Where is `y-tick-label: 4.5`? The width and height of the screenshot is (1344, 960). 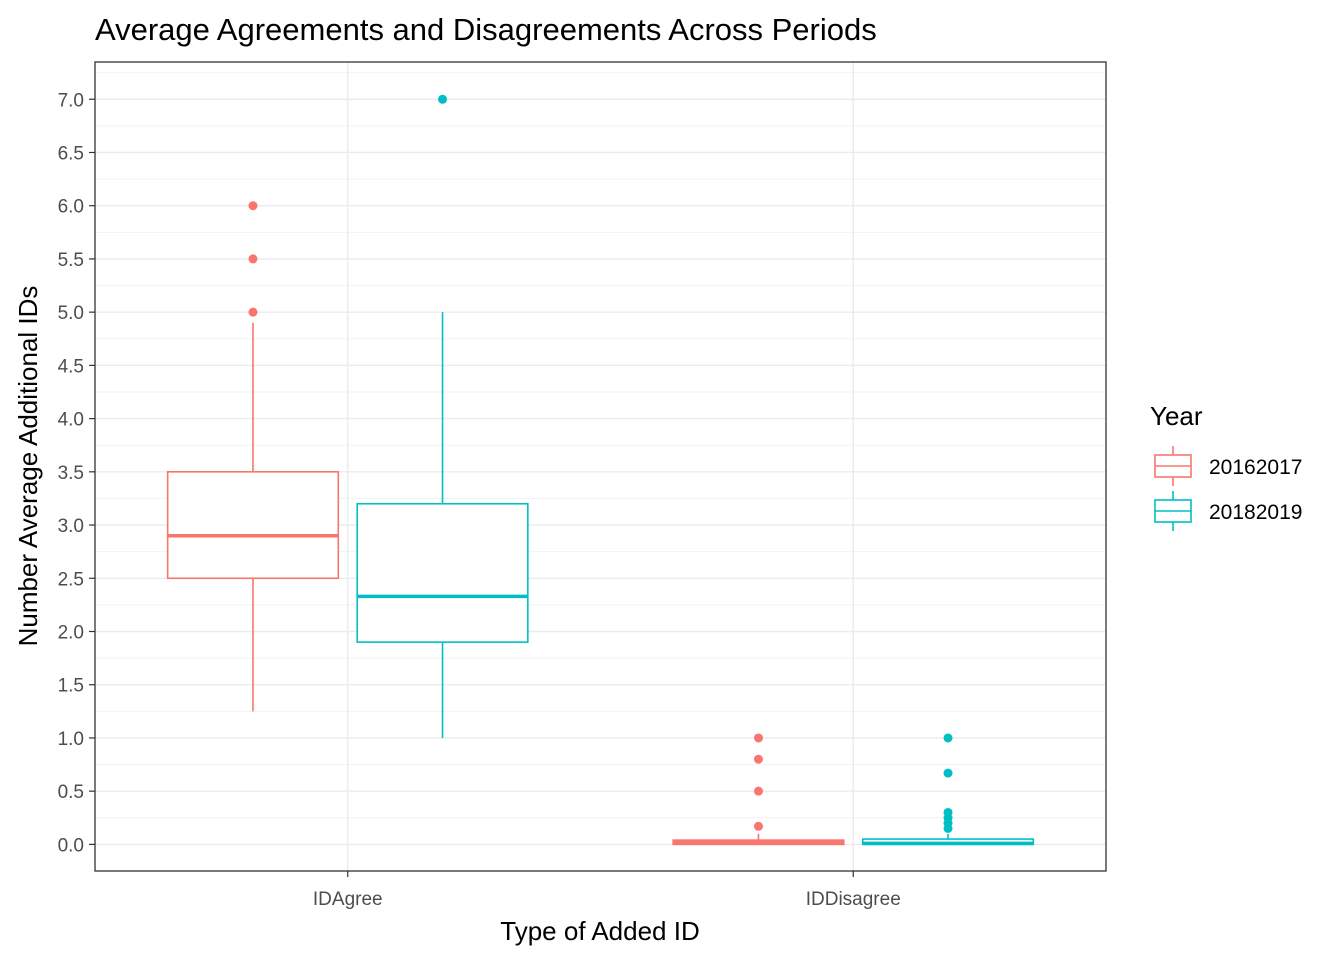 y-tick-label: 4.5 is located at coordinates (71, 366).